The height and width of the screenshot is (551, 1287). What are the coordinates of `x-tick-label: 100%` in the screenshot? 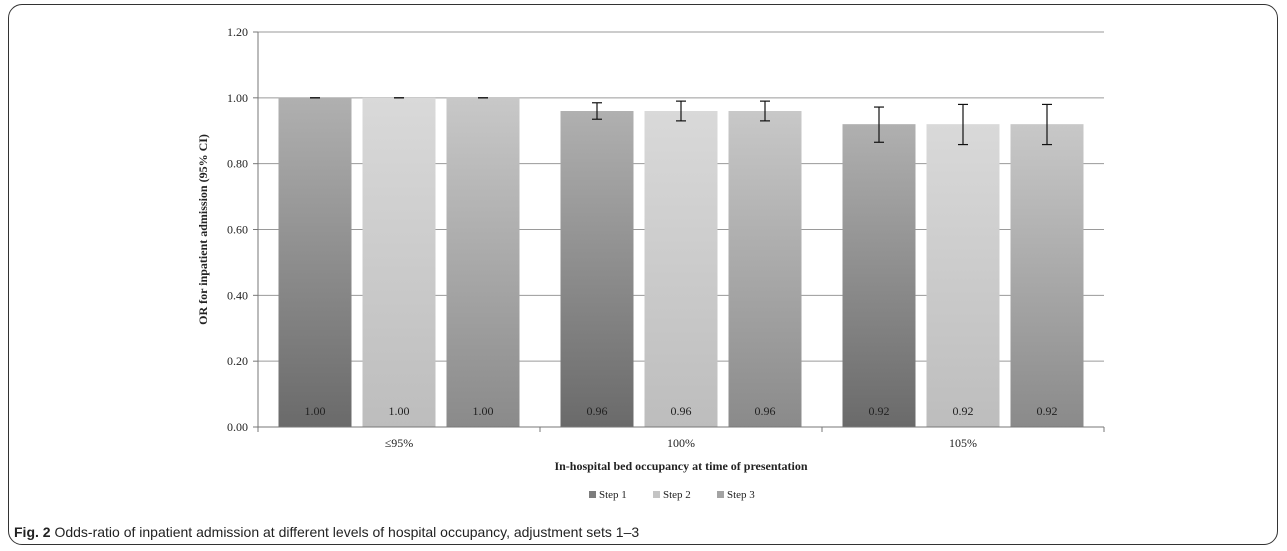 It's located at (681, 443).